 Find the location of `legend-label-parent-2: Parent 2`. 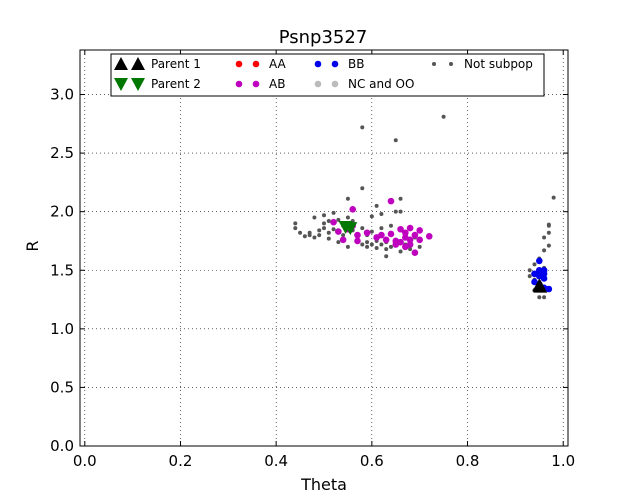

legend-label-parent-2: Parent 2 is located at coordinates (176, 84).